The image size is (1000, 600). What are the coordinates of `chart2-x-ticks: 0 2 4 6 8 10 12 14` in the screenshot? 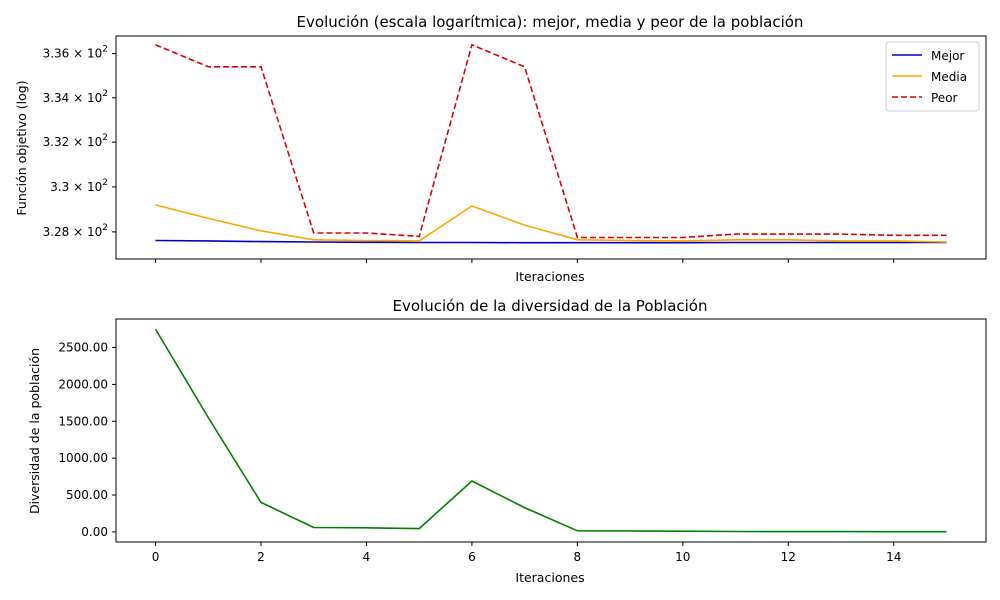 It's located at (526, 553).